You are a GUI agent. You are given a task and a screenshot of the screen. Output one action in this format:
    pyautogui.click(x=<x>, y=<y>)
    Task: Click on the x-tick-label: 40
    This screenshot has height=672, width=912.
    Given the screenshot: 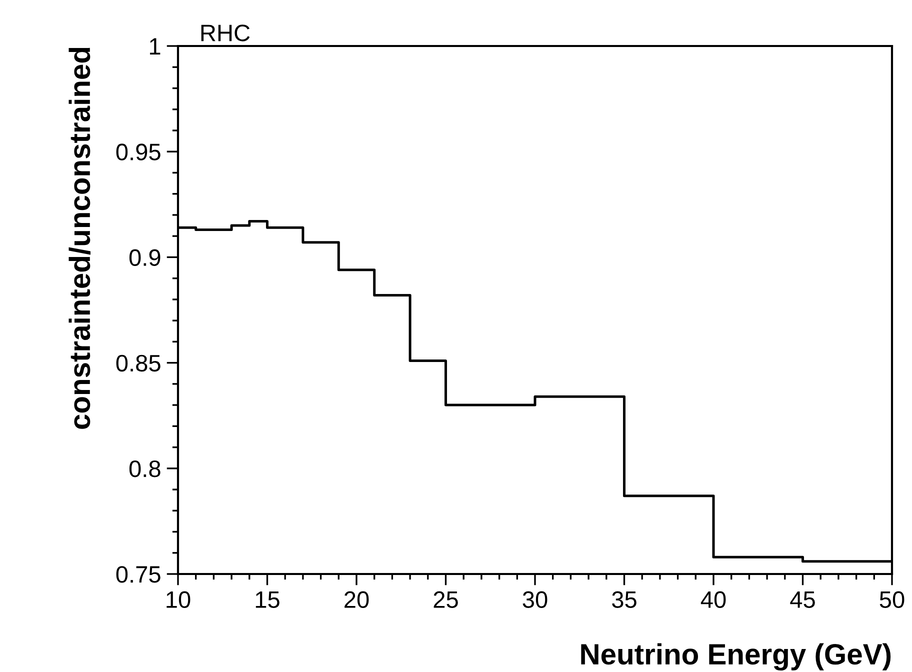 What is the action you would take?
    pyautogui.click(x=713, y=599)
    